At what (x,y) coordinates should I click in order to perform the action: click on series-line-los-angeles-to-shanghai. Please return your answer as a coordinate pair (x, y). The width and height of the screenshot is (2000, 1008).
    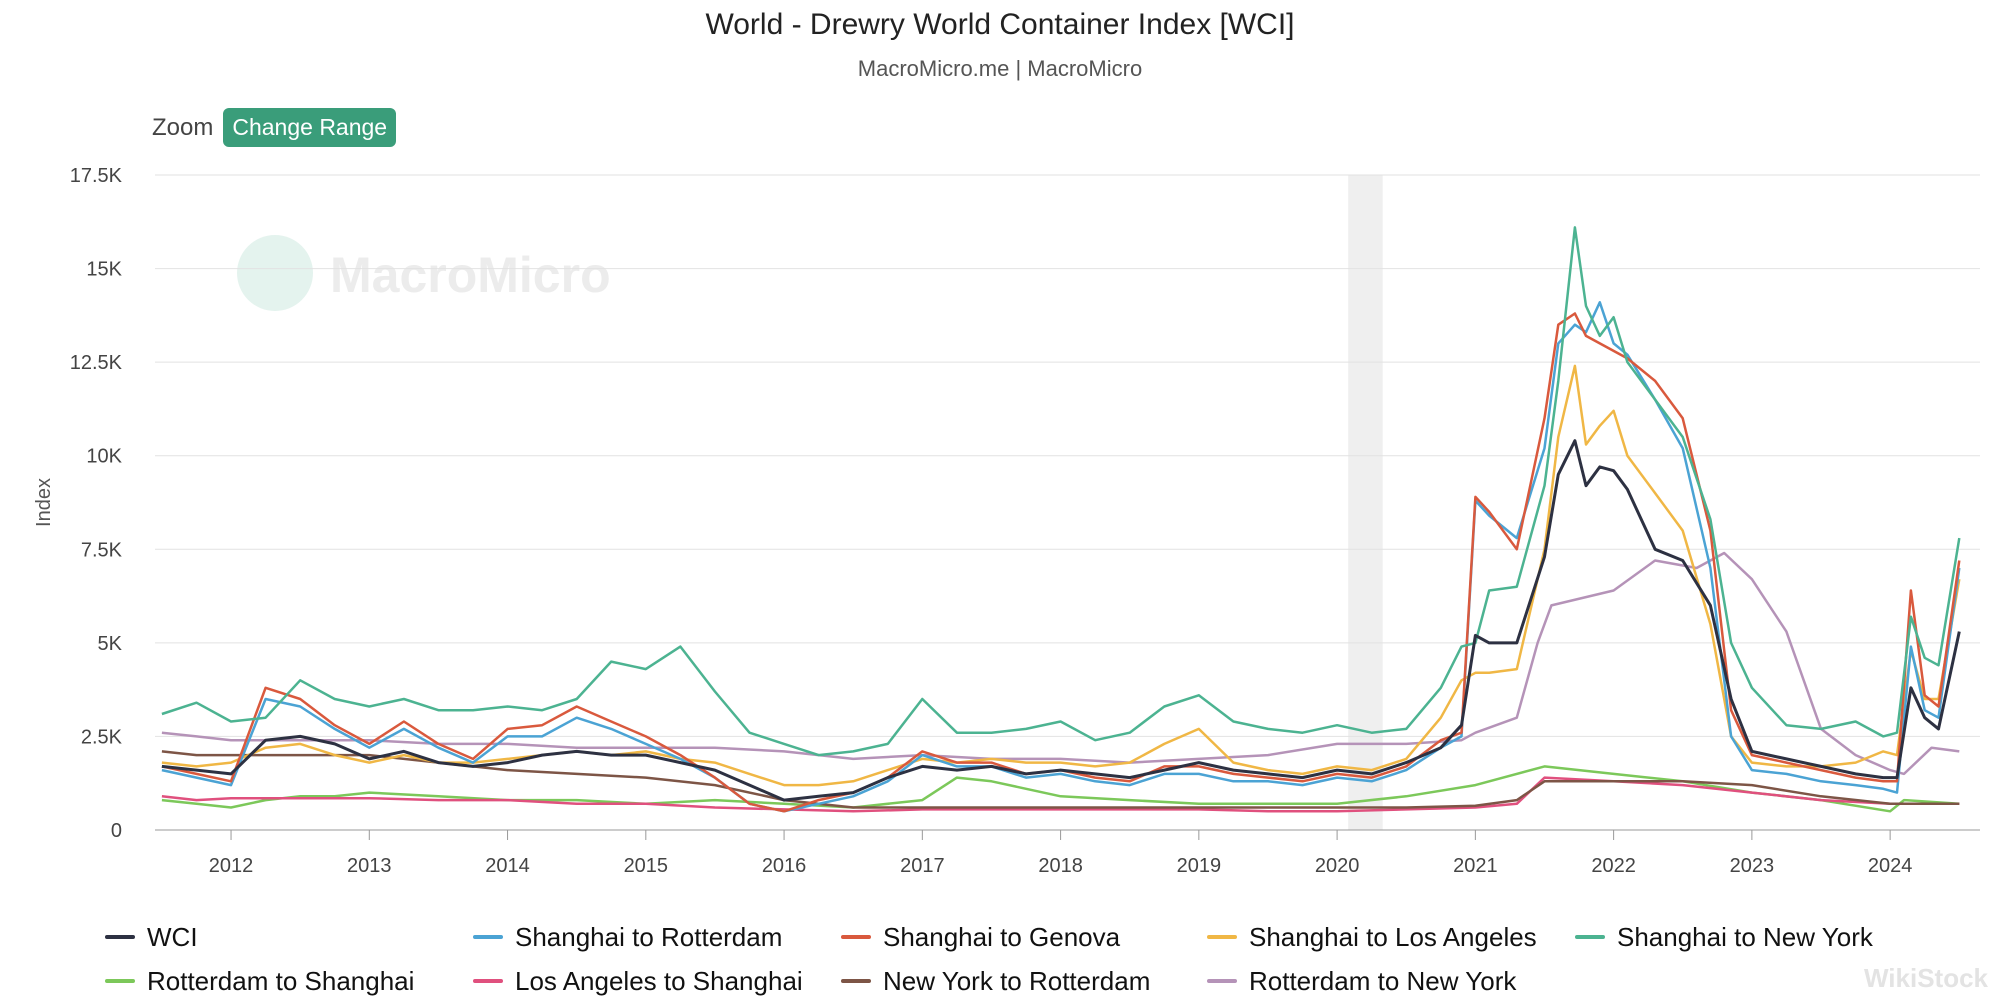
    Looking at the image, I should click on (1060, 794).